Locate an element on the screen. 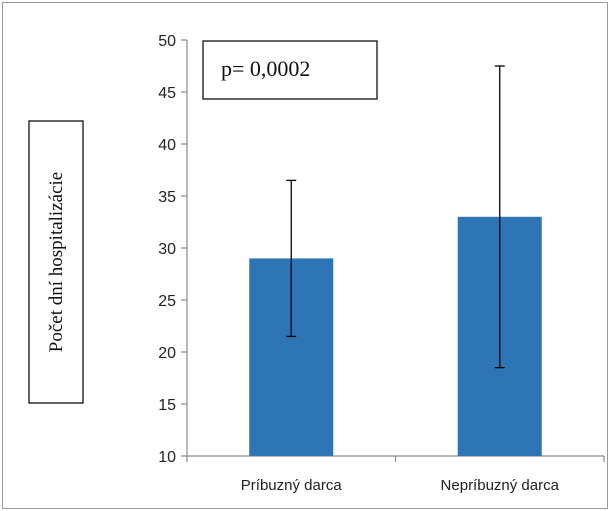 This screenshot has height=511, width=612. p-value-box is located at coordinates (290, 70).